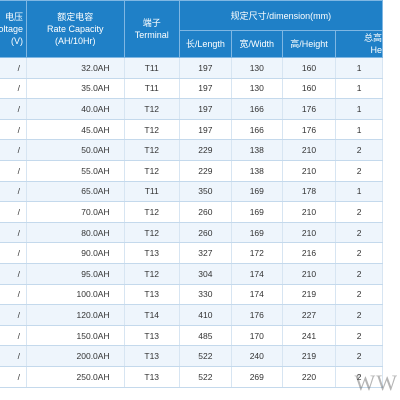 This screenshot has width=400, height=400. I want to click on header-terminal-cn: 端子, so click(151, 23).